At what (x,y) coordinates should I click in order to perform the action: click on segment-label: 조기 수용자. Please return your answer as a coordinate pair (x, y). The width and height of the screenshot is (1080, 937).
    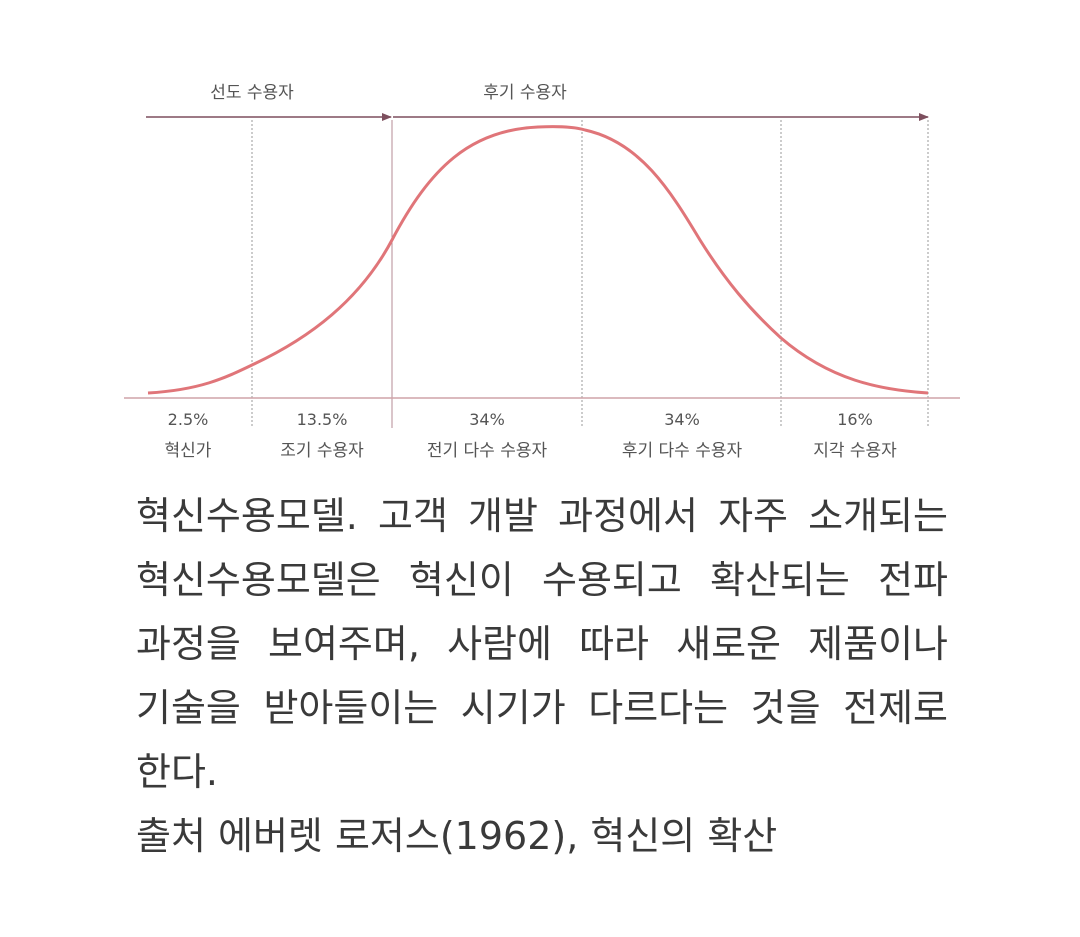
    Looking at the image, I should click on (322, 451).